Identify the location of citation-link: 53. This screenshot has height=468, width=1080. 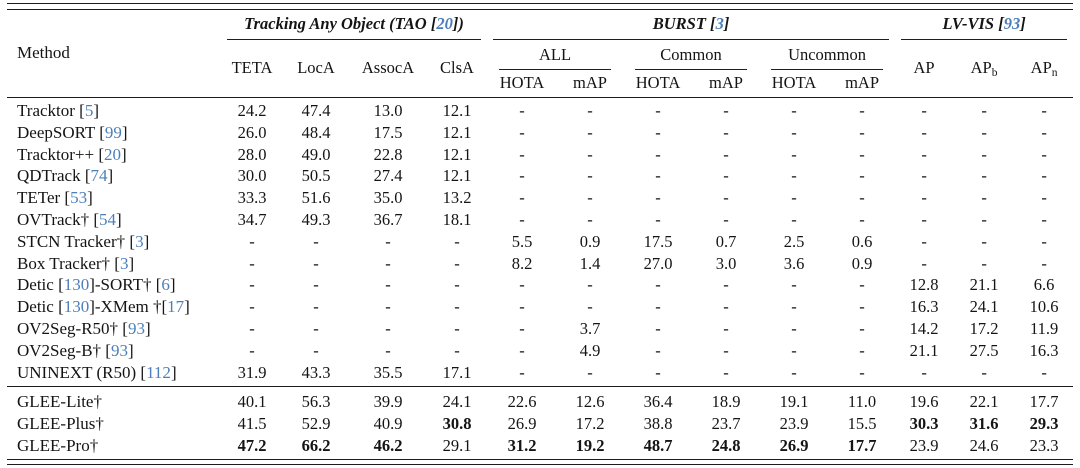
(79, 198).